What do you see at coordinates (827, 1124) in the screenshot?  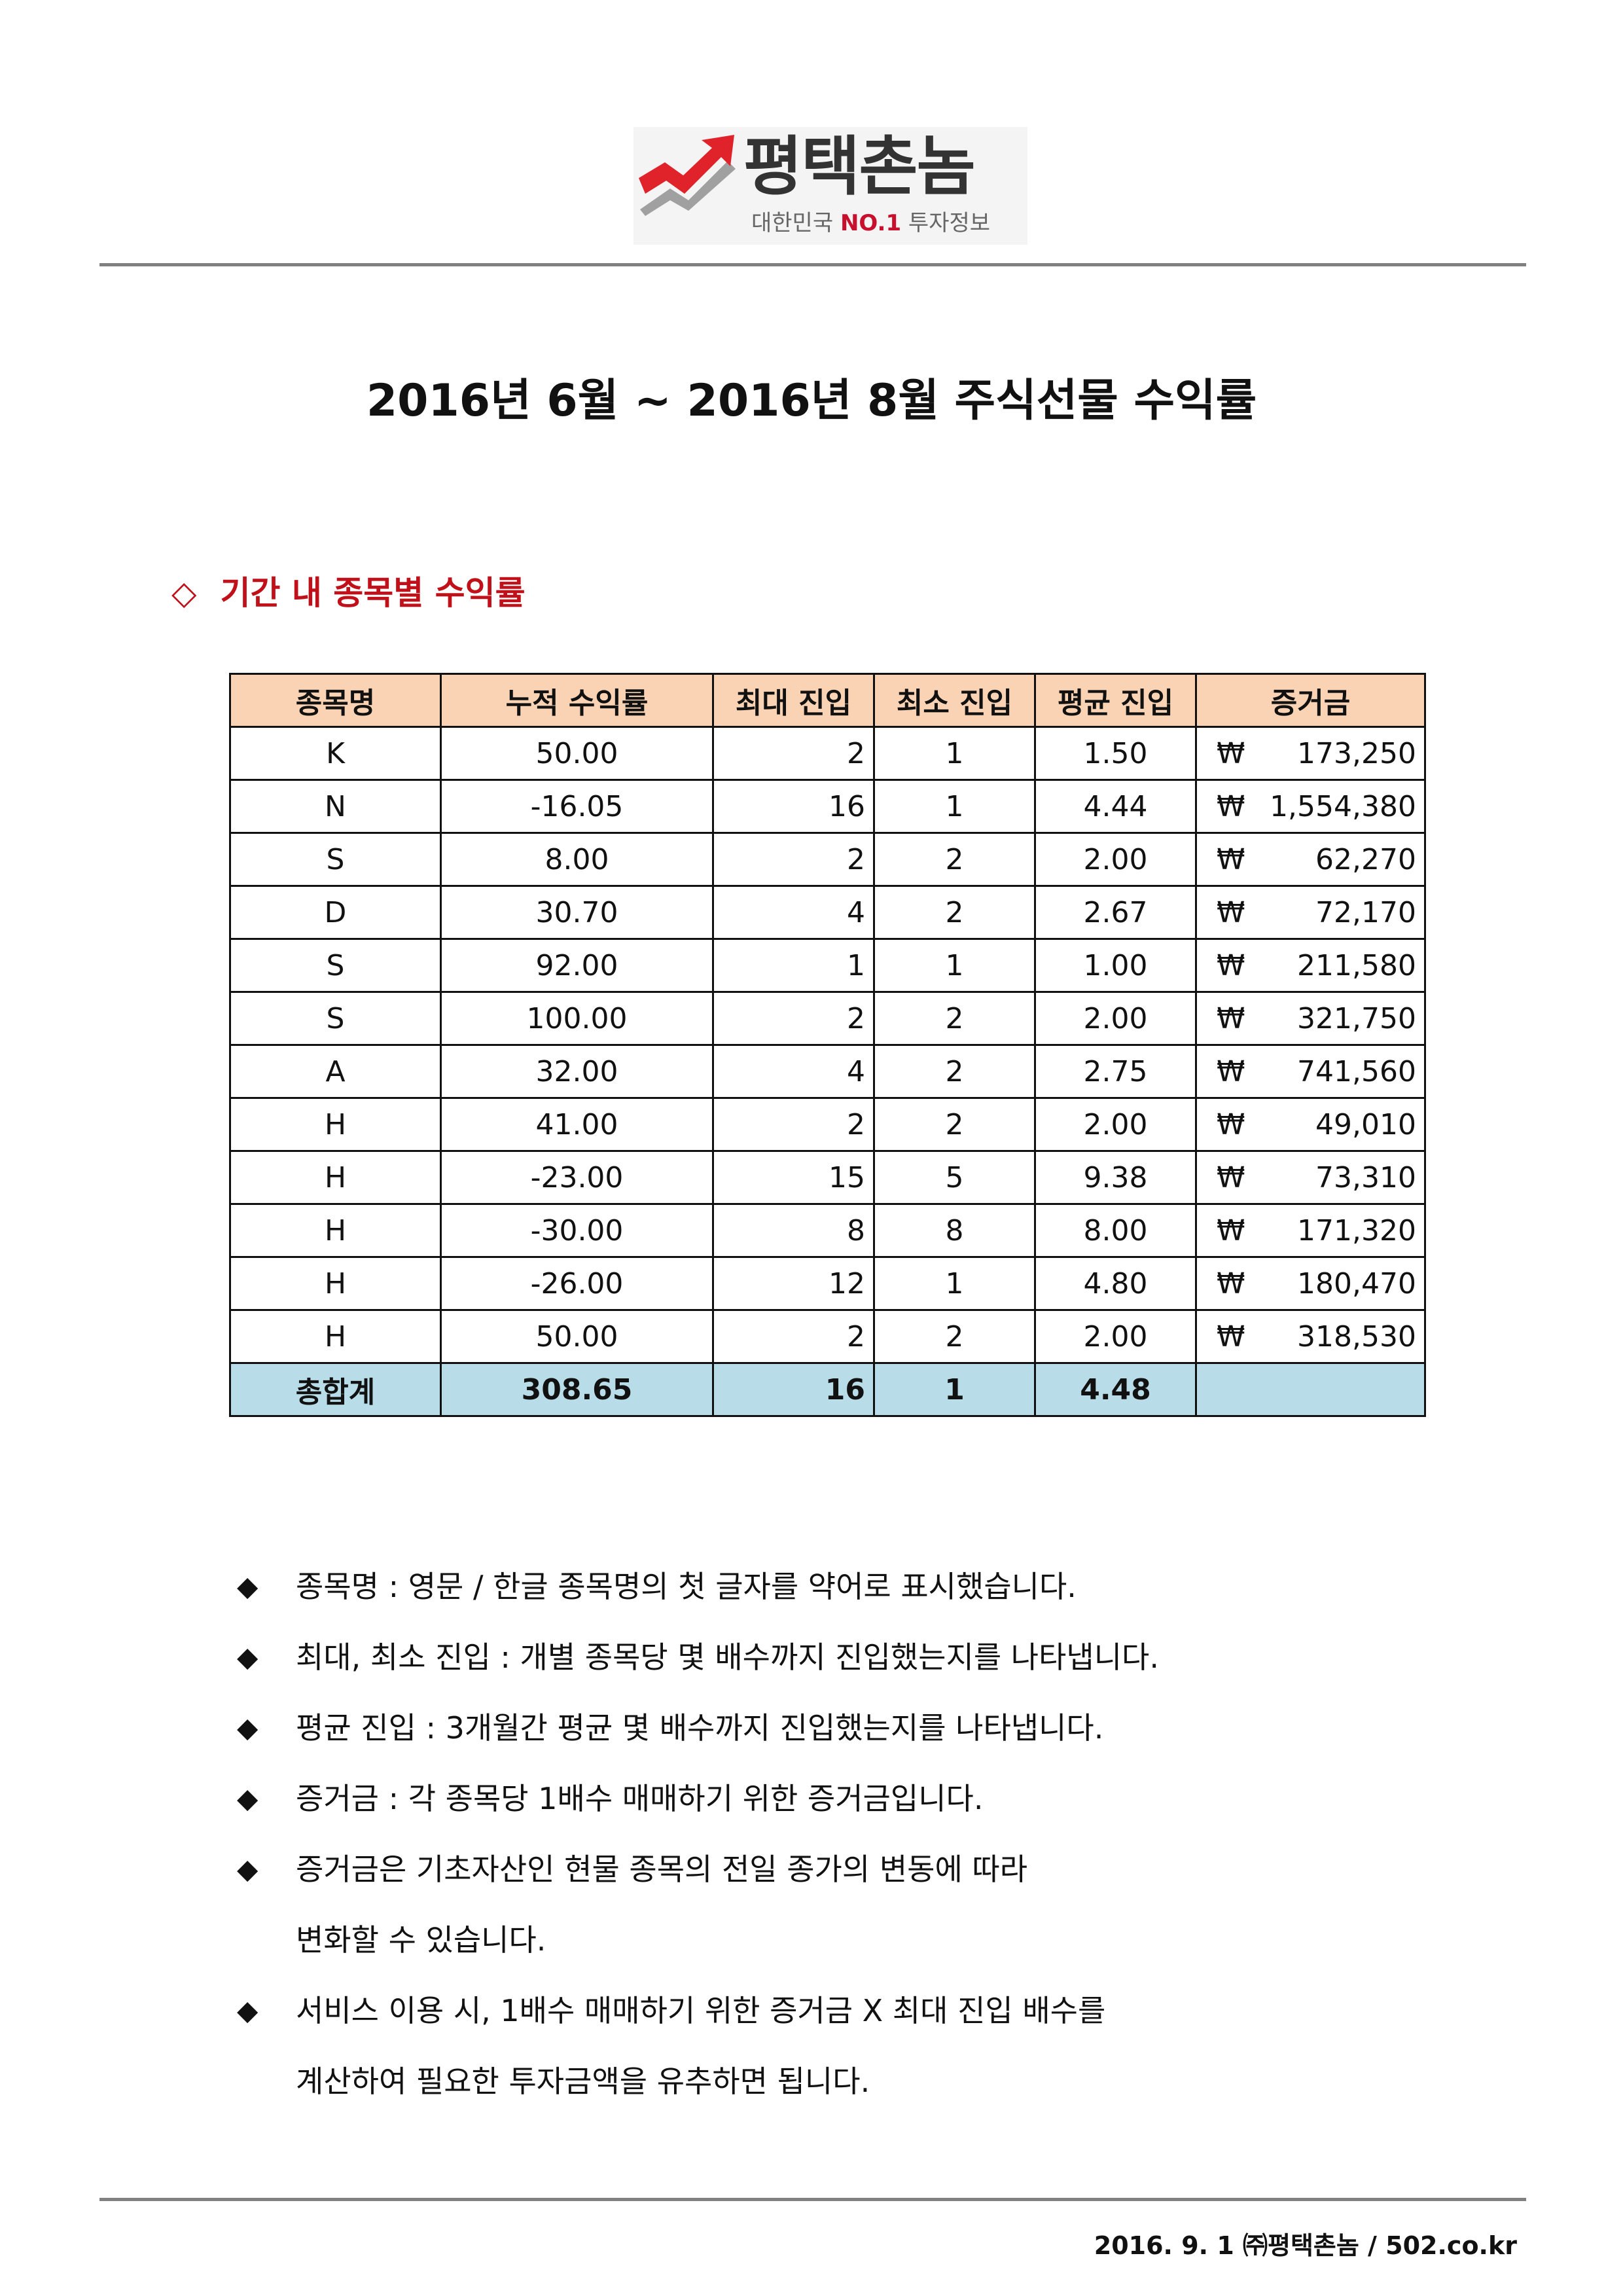 I see `table-row: H 41.00 2 2 2.00 ₩49,010` at bounding box center [827, 1124].